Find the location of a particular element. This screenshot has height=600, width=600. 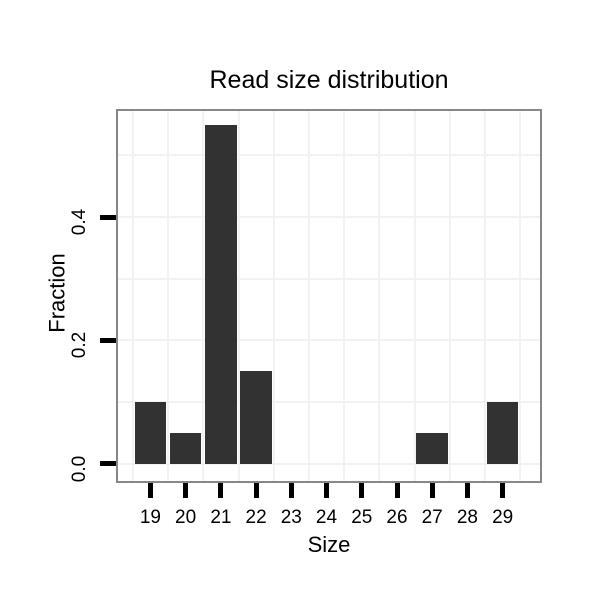

y-tick-label-0.0: 0.0 is located at coordinates (79, 468).